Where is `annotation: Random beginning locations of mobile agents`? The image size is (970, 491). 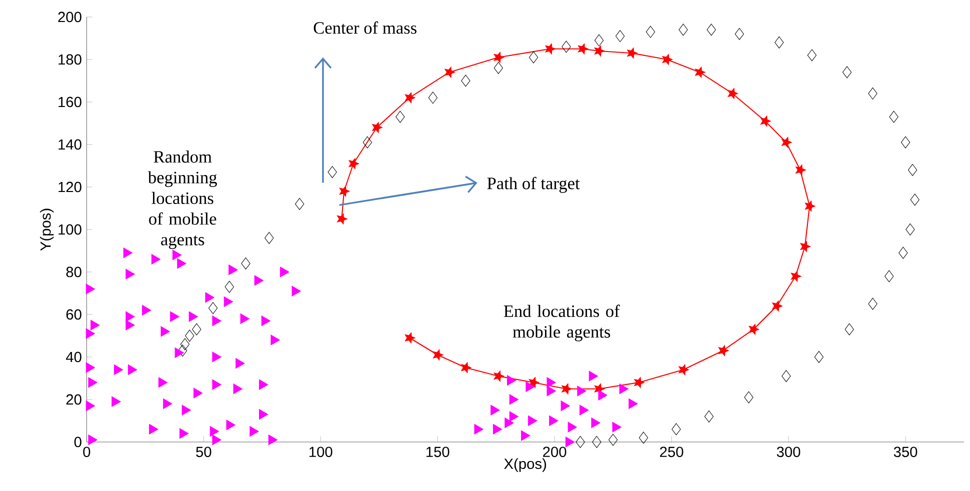
annotation: Random beginning locations of mobile agents is located at coordinates (182, 199).